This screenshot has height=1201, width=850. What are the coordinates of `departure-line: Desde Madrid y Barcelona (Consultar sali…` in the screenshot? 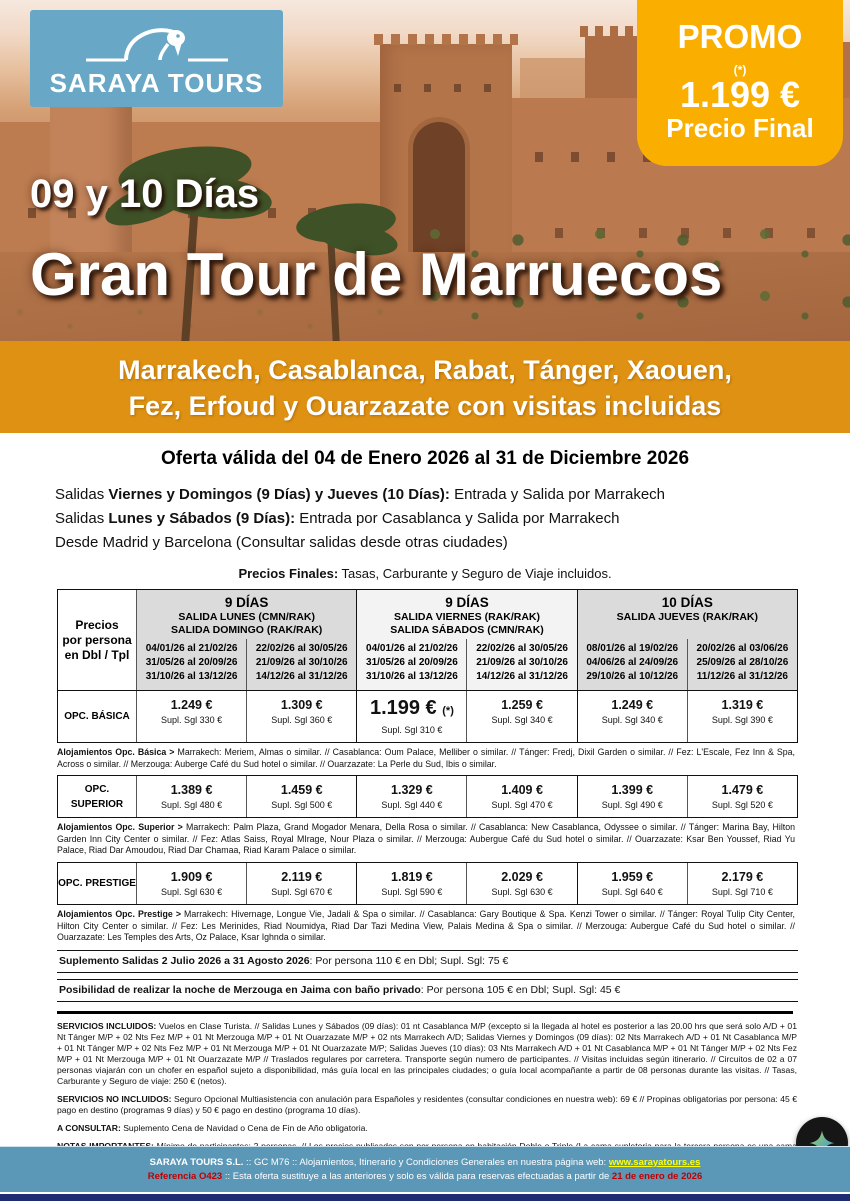 It's located at (281, 542).